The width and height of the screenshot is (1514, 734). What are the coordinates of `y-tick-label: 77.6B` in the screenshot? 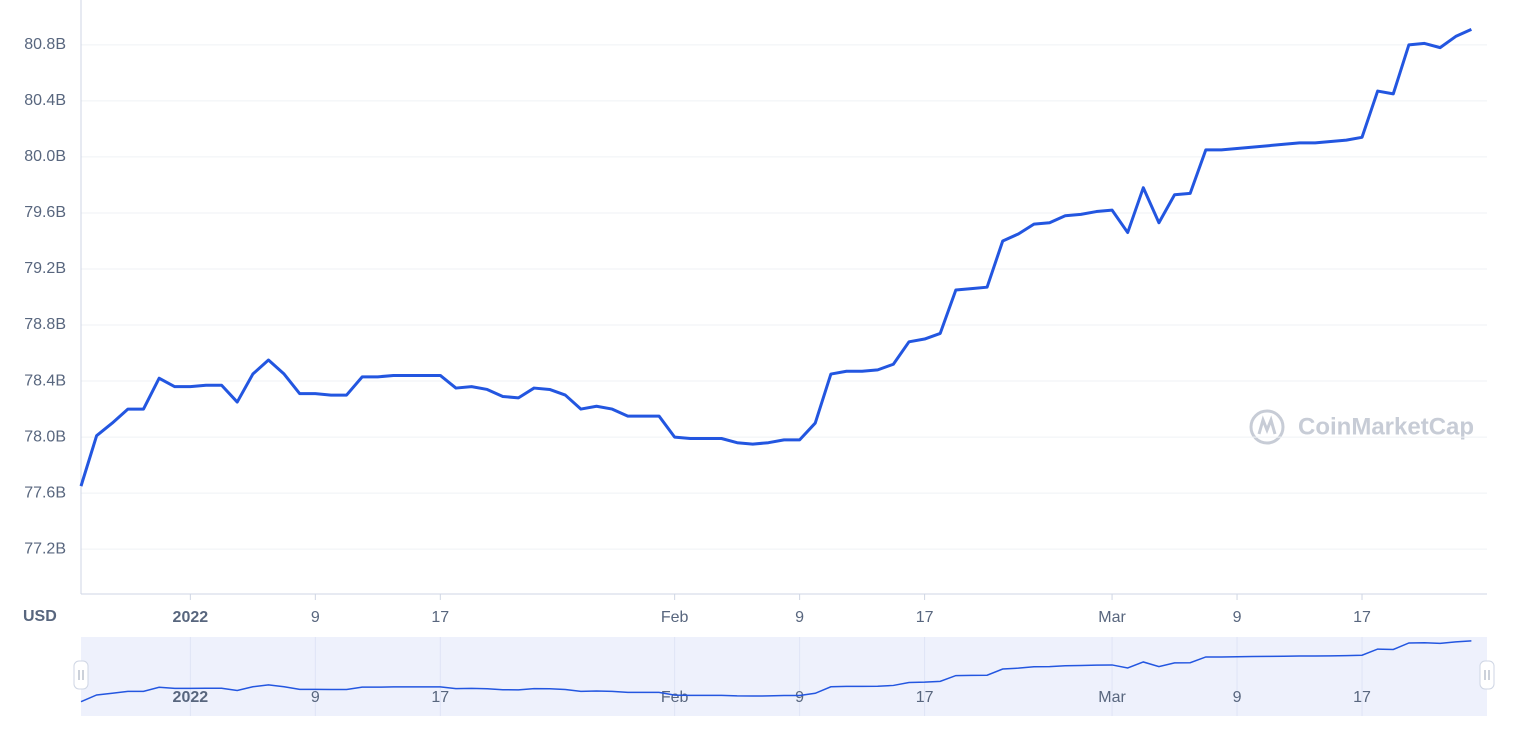 It's located at (45, 492).